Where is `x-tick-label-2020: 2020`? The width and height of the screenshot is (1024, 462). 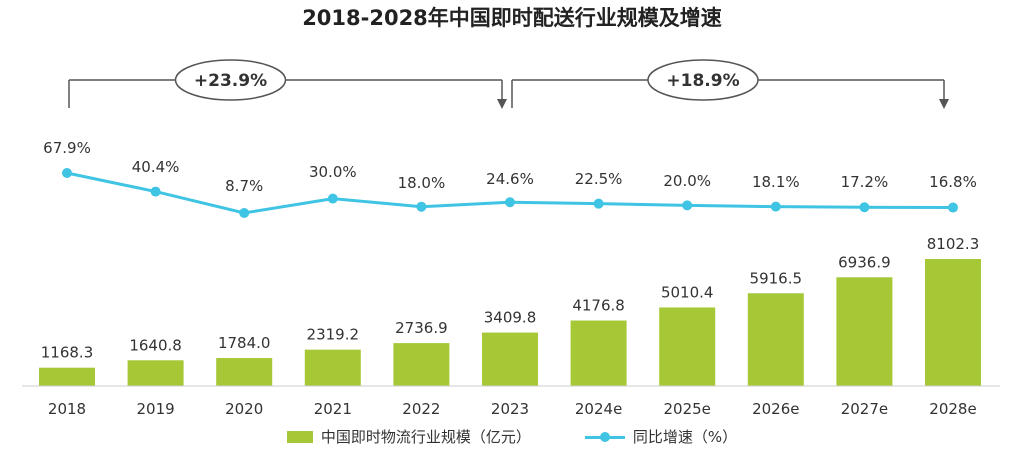 x-tick-label-2020: 2020 is located at coordinates (244, 409).